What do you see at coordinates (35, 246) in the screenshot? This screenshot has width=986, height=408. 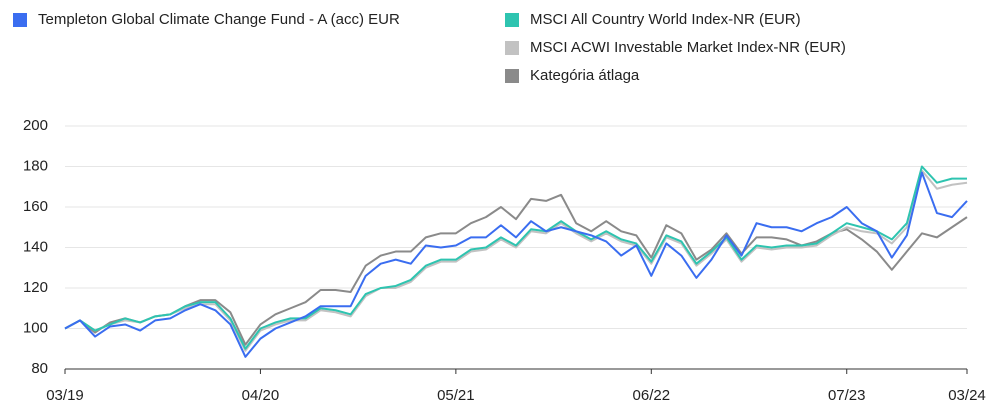 I see `y-tick-label: 140` at bounding box center [35, 246].